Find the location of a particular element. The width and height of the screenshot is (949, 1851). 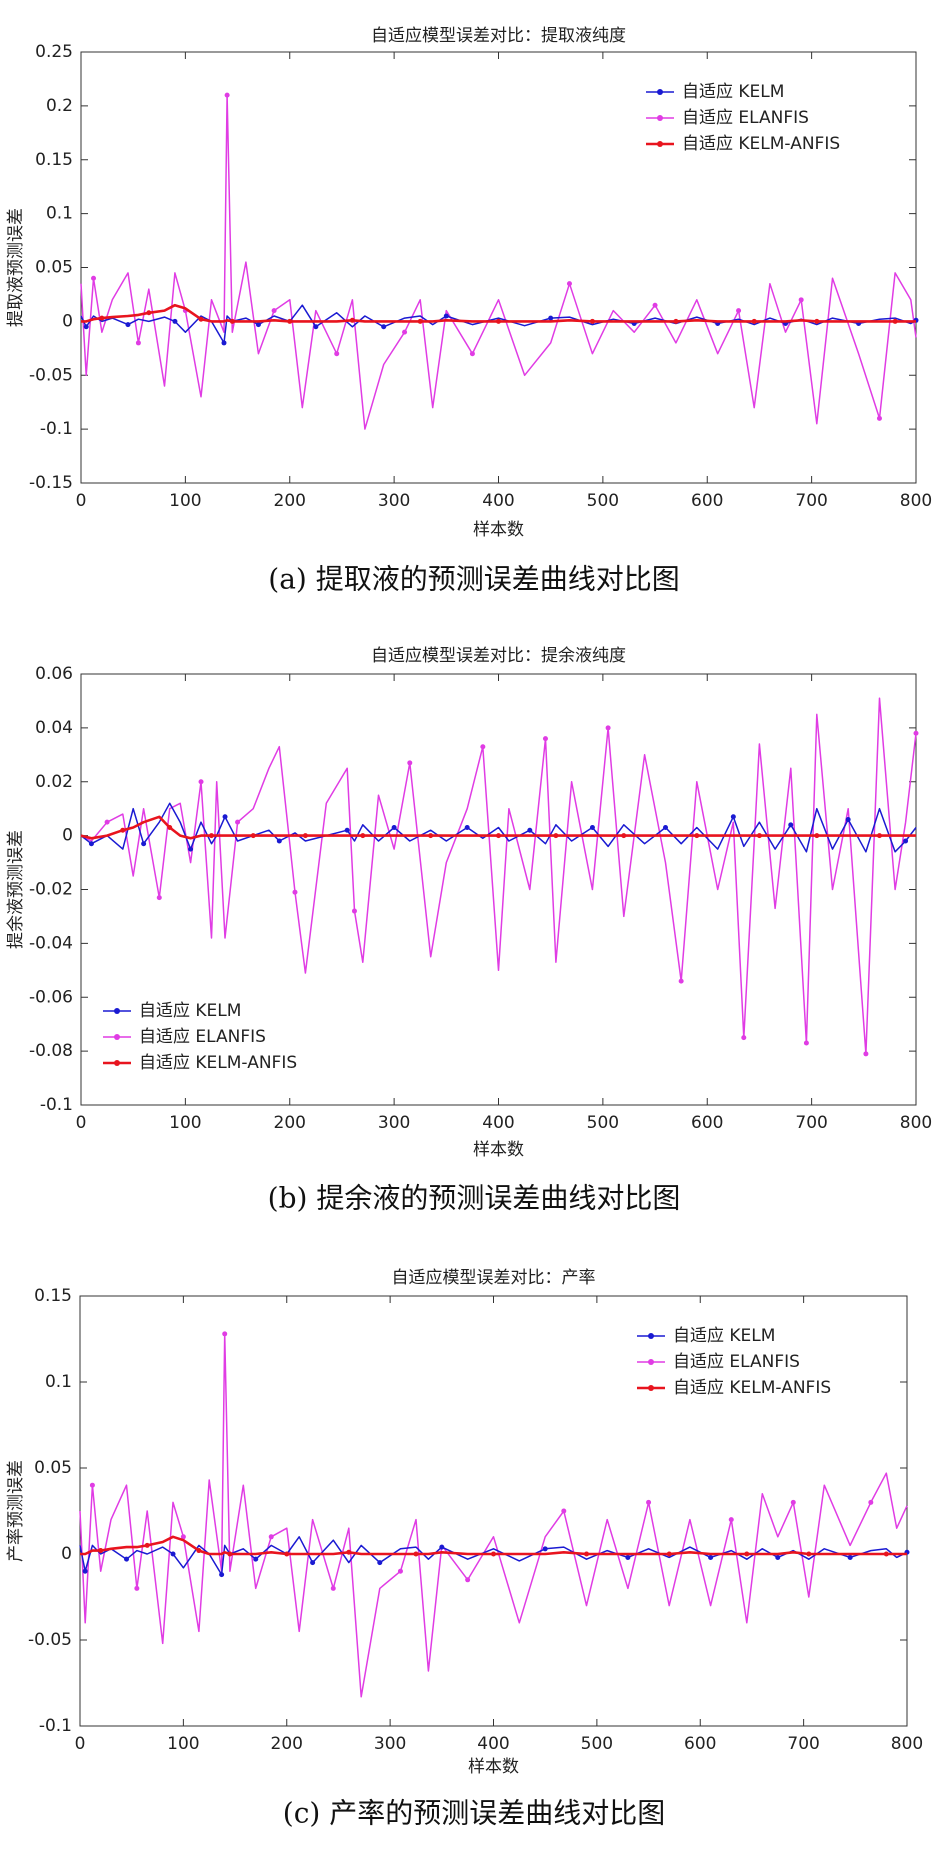

x-tick-label: 400 is located at coordinates (493, 1744).